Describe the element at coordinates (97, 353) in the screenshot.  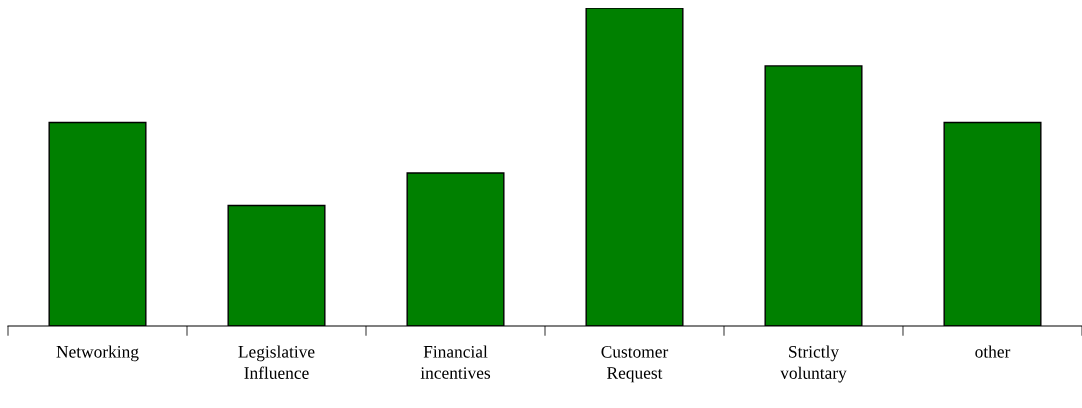
I see `x-tick-label: Networking` at that location.